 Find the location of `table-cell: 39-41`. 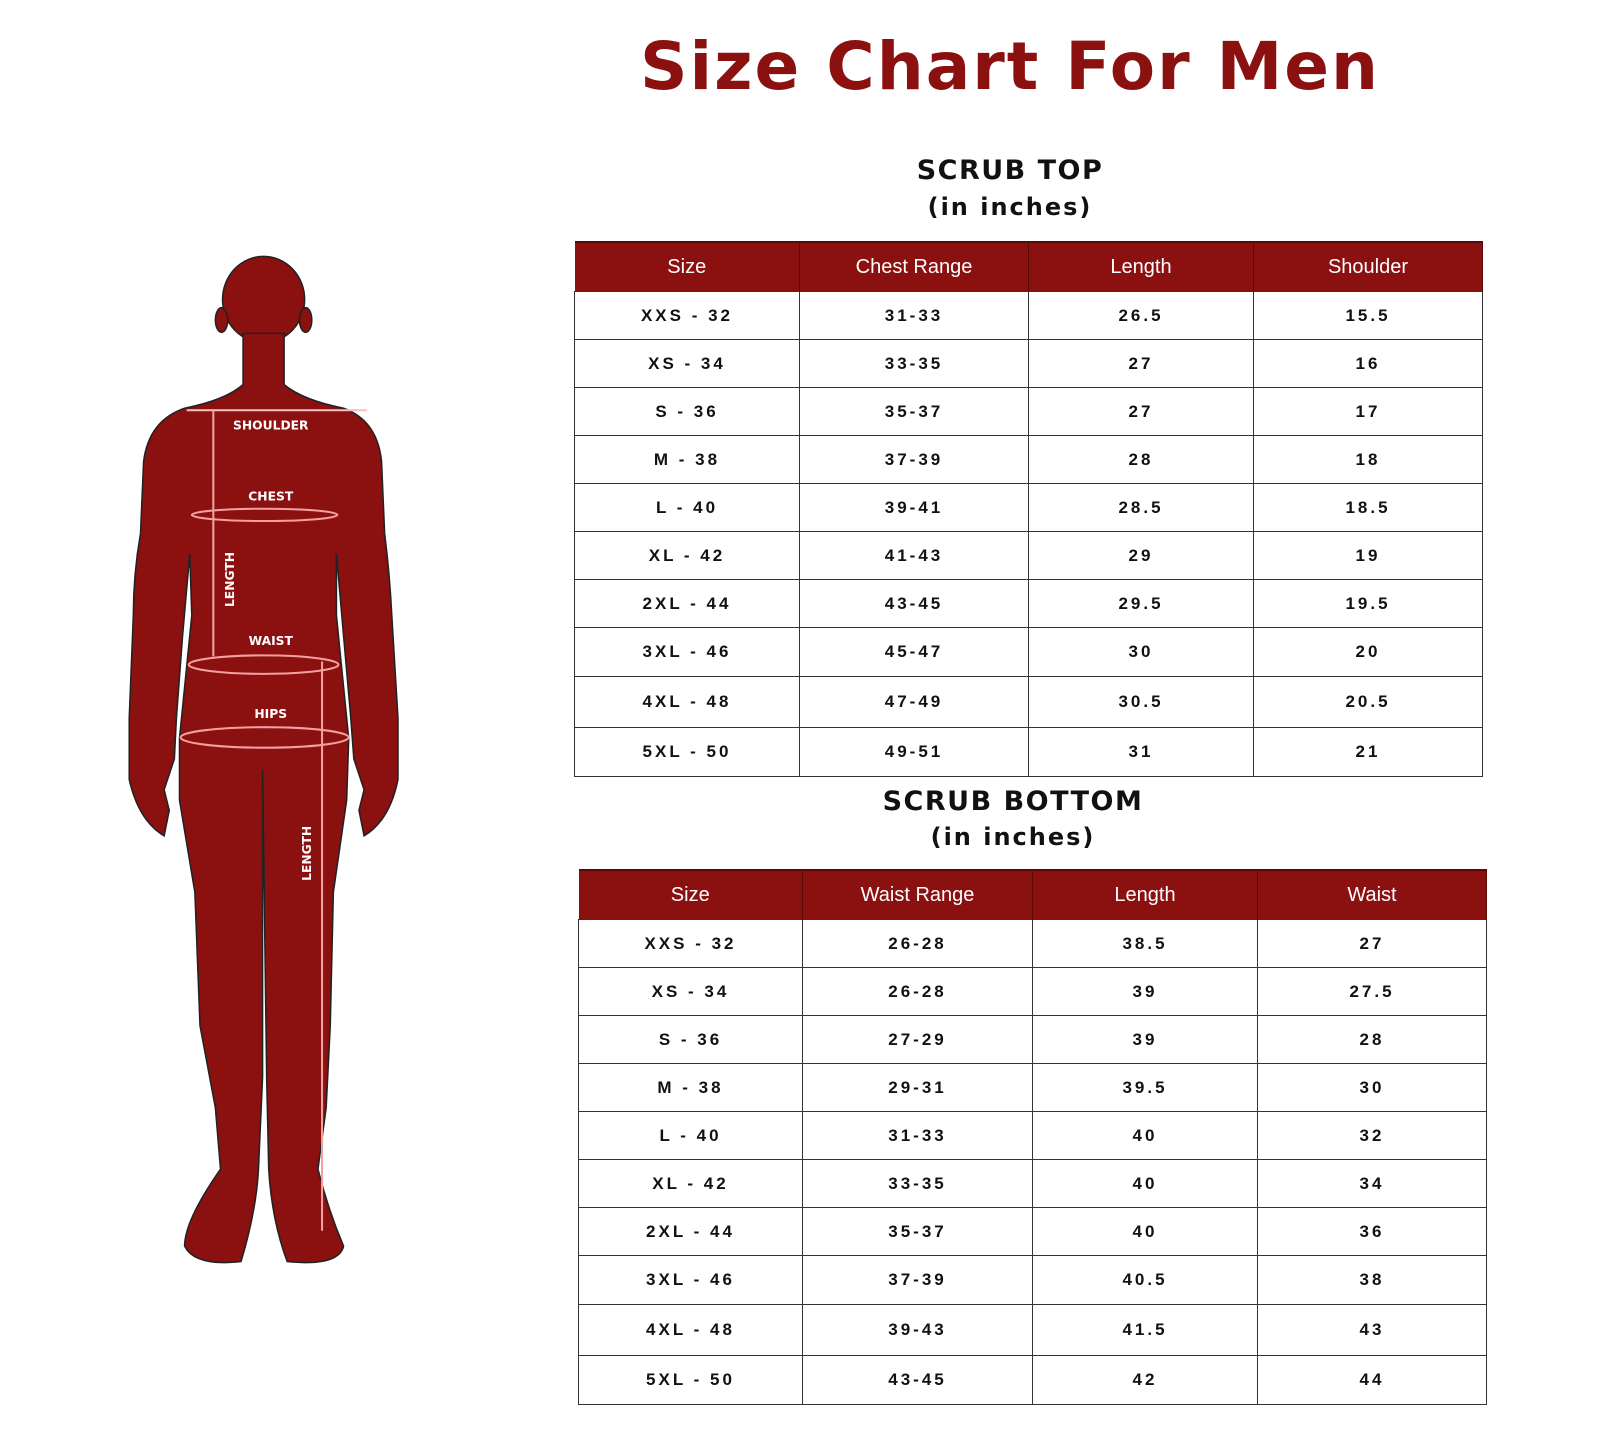

table-cell: 39-41 is located at coordinates (914, 507).